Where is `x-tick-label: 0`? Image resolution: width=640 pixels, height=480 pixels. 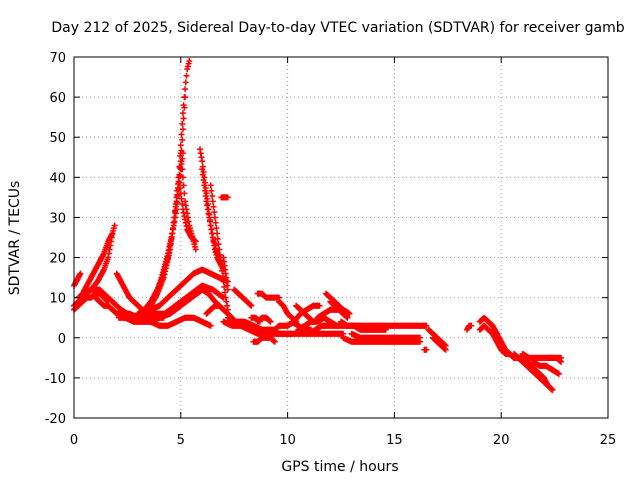
x-tick-label: 0 is located at coordinates (74, 440).